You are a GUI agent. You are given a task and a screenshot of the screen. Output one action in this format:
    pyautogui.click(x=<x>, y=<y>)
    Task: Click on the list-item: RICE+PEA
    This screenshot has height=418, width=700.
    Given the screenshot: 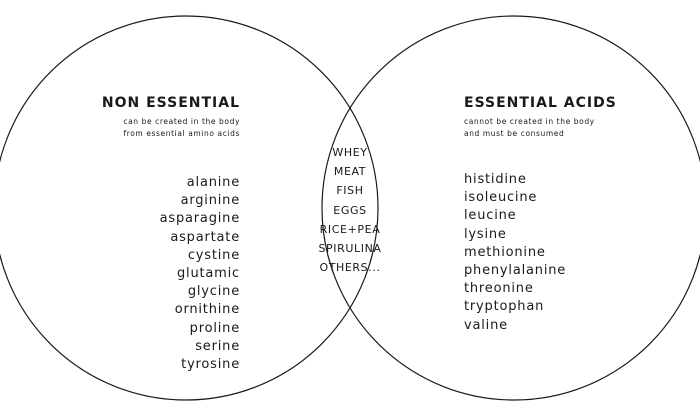 What is the action you would take?
    pyautogui.click(x=350, y=229)
    